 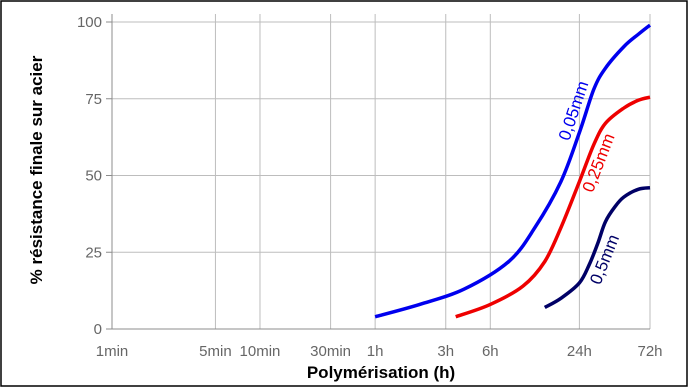 I want to click on y-tick-label-50: 50, so click(x=93, y=176).